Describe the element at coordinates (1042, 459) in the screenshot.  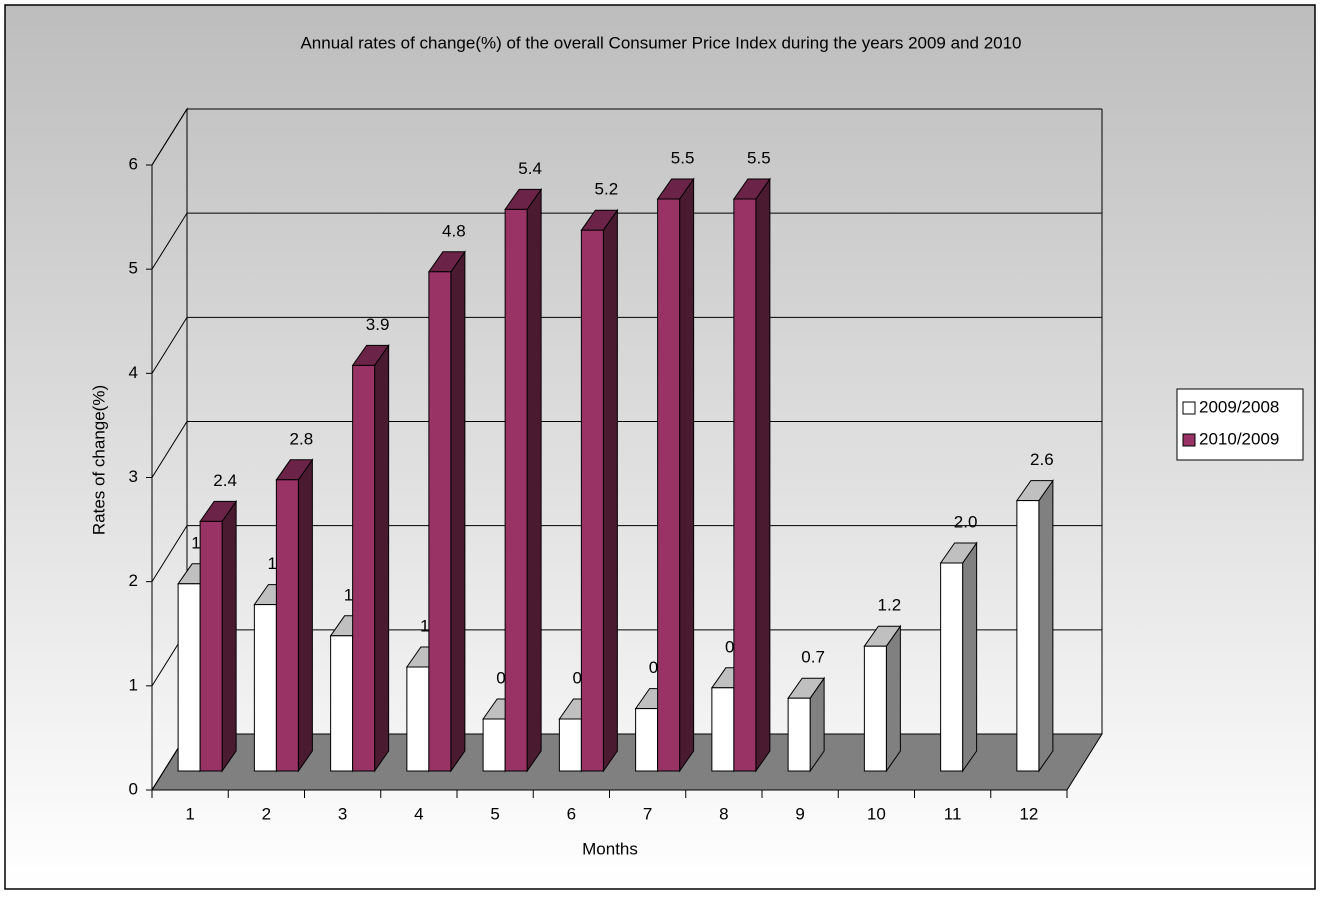
I see `data-label: 2.6` at that location.